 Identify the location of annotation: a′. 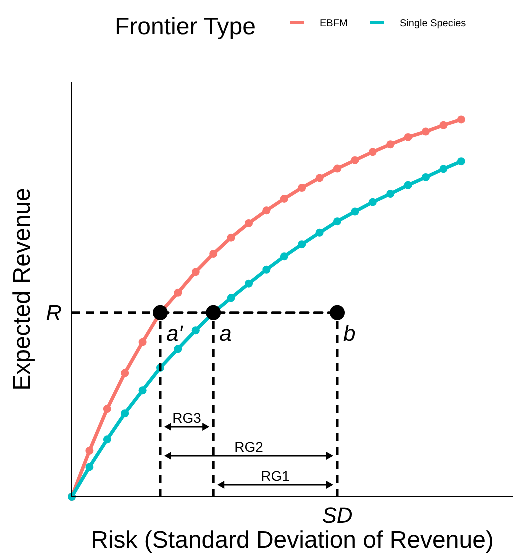
(175, 333).